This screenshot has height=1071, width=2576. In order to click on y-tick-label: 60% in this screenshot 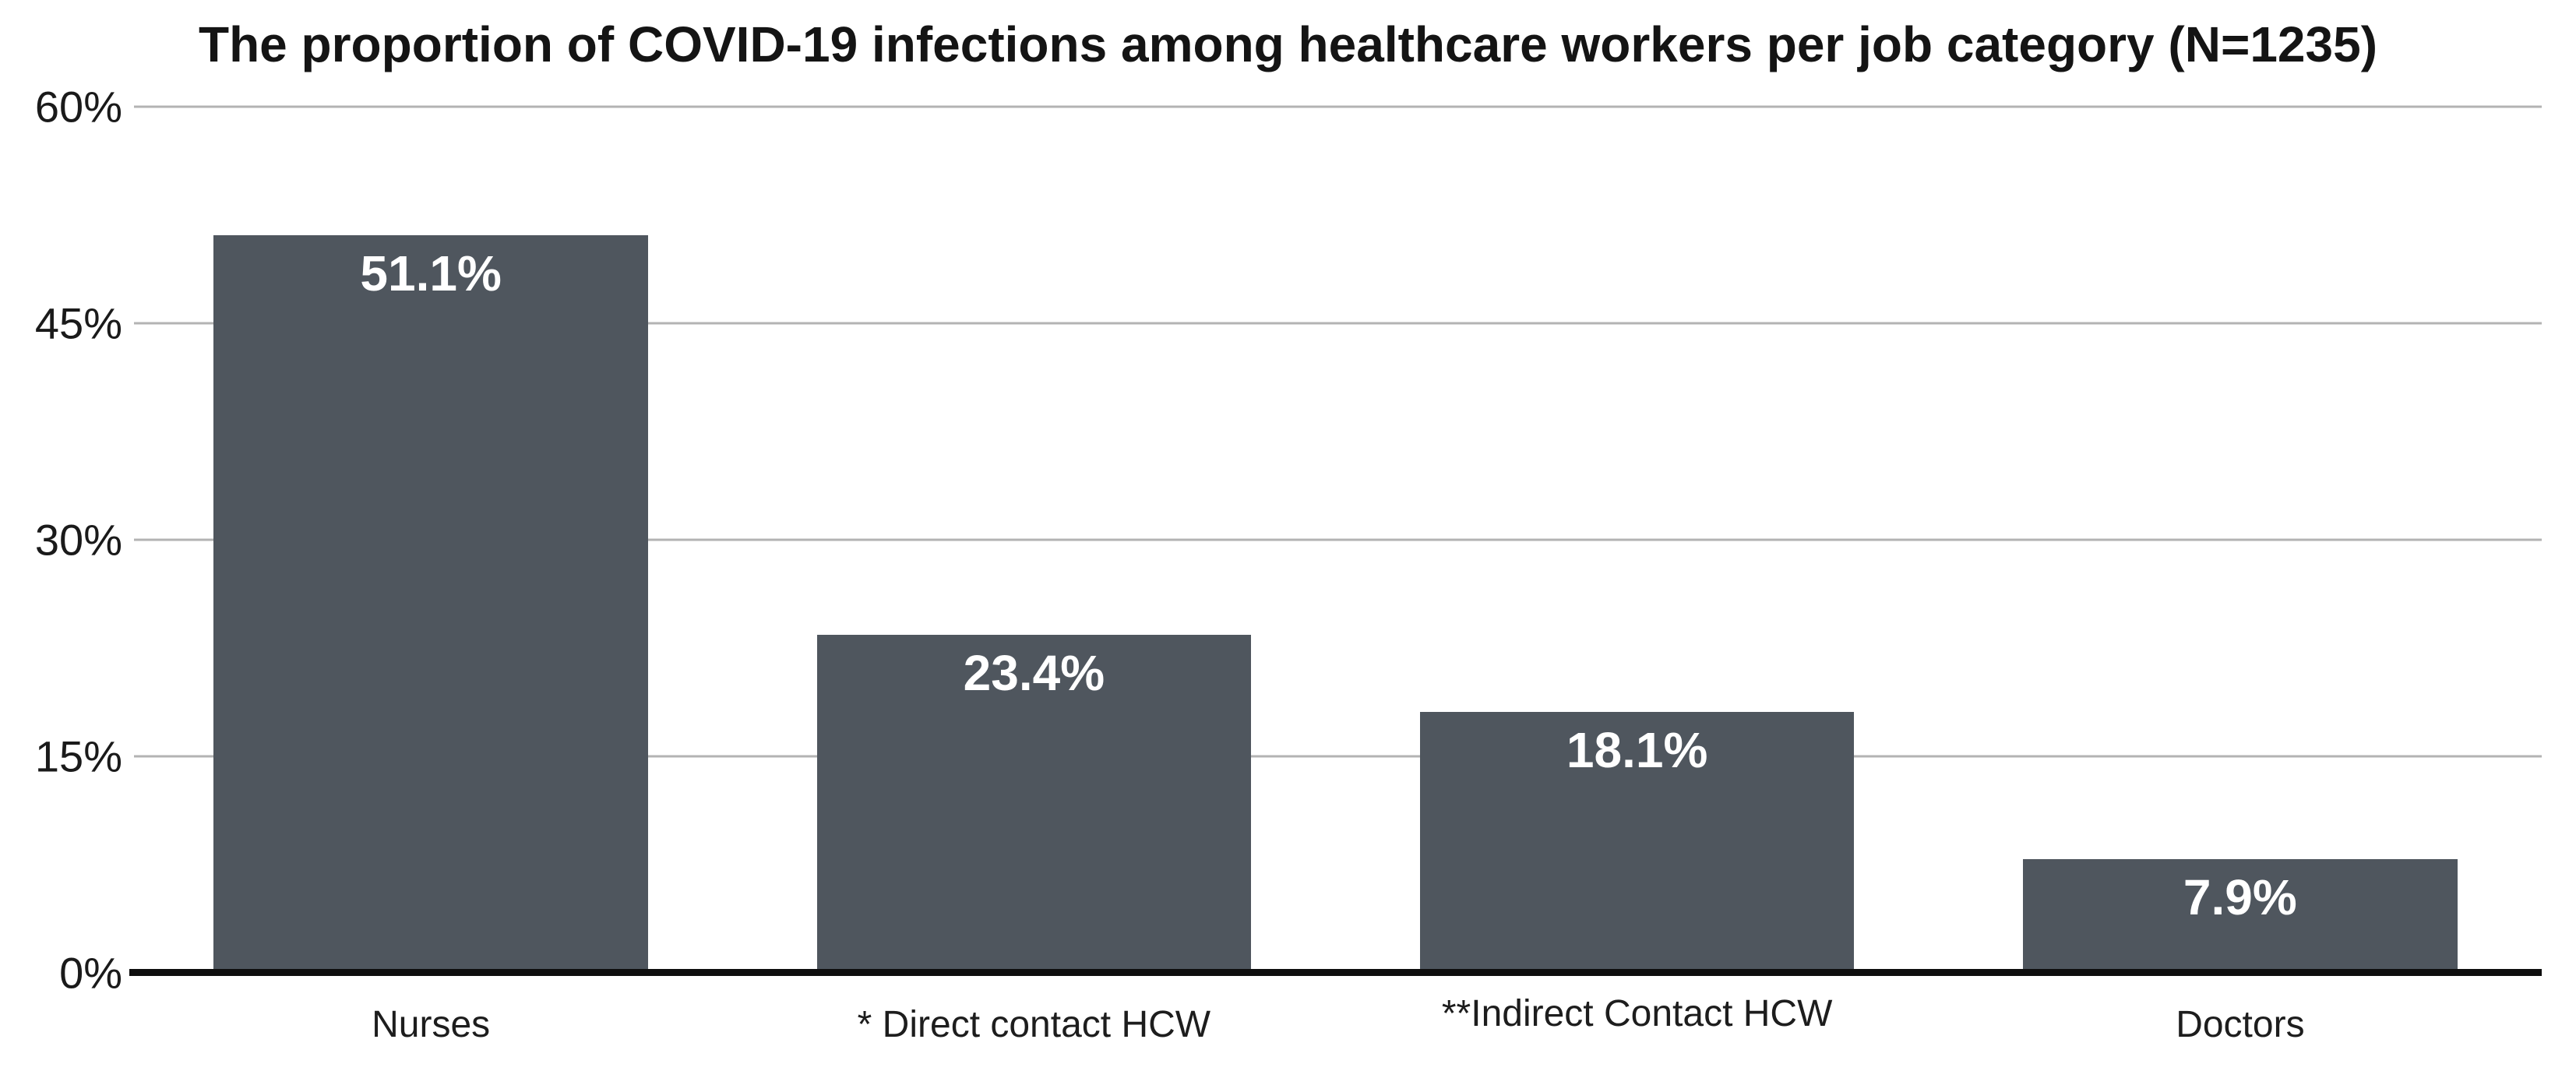, I will do `click(78, 107)`.